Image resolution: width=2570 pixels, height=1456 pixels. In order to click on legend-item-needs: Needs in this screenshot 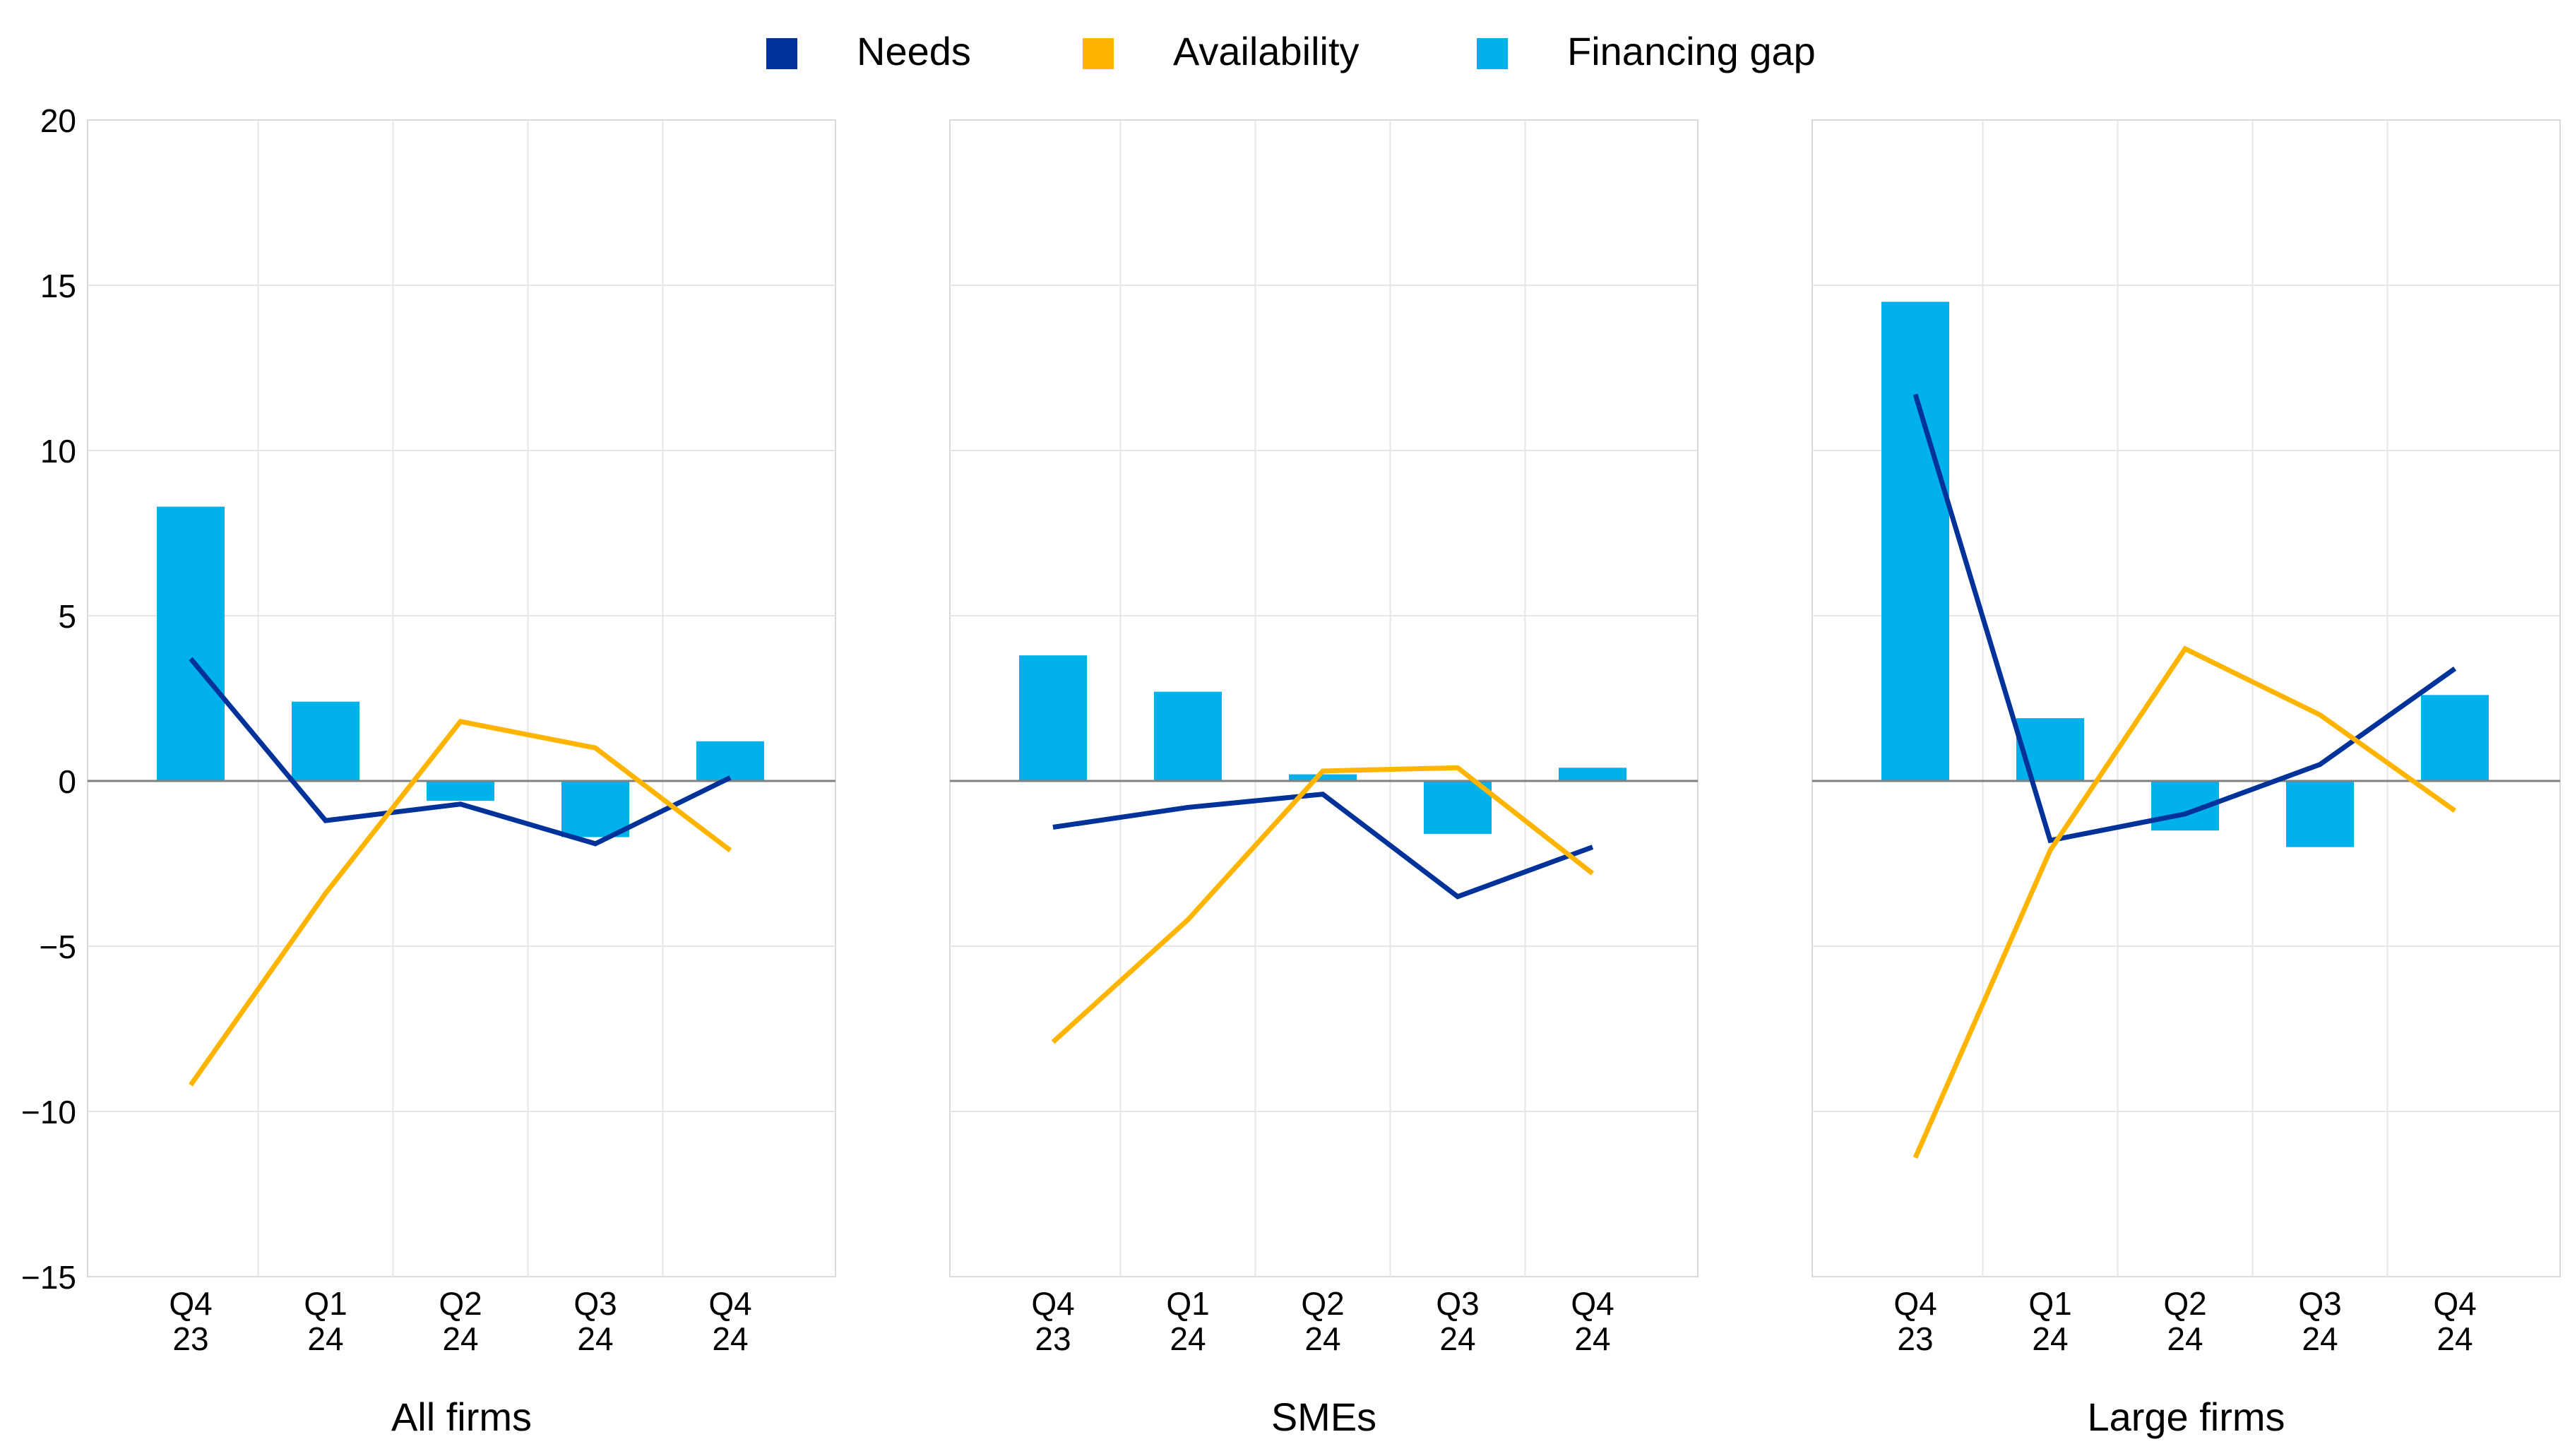, I will do `click(868, 51)`.